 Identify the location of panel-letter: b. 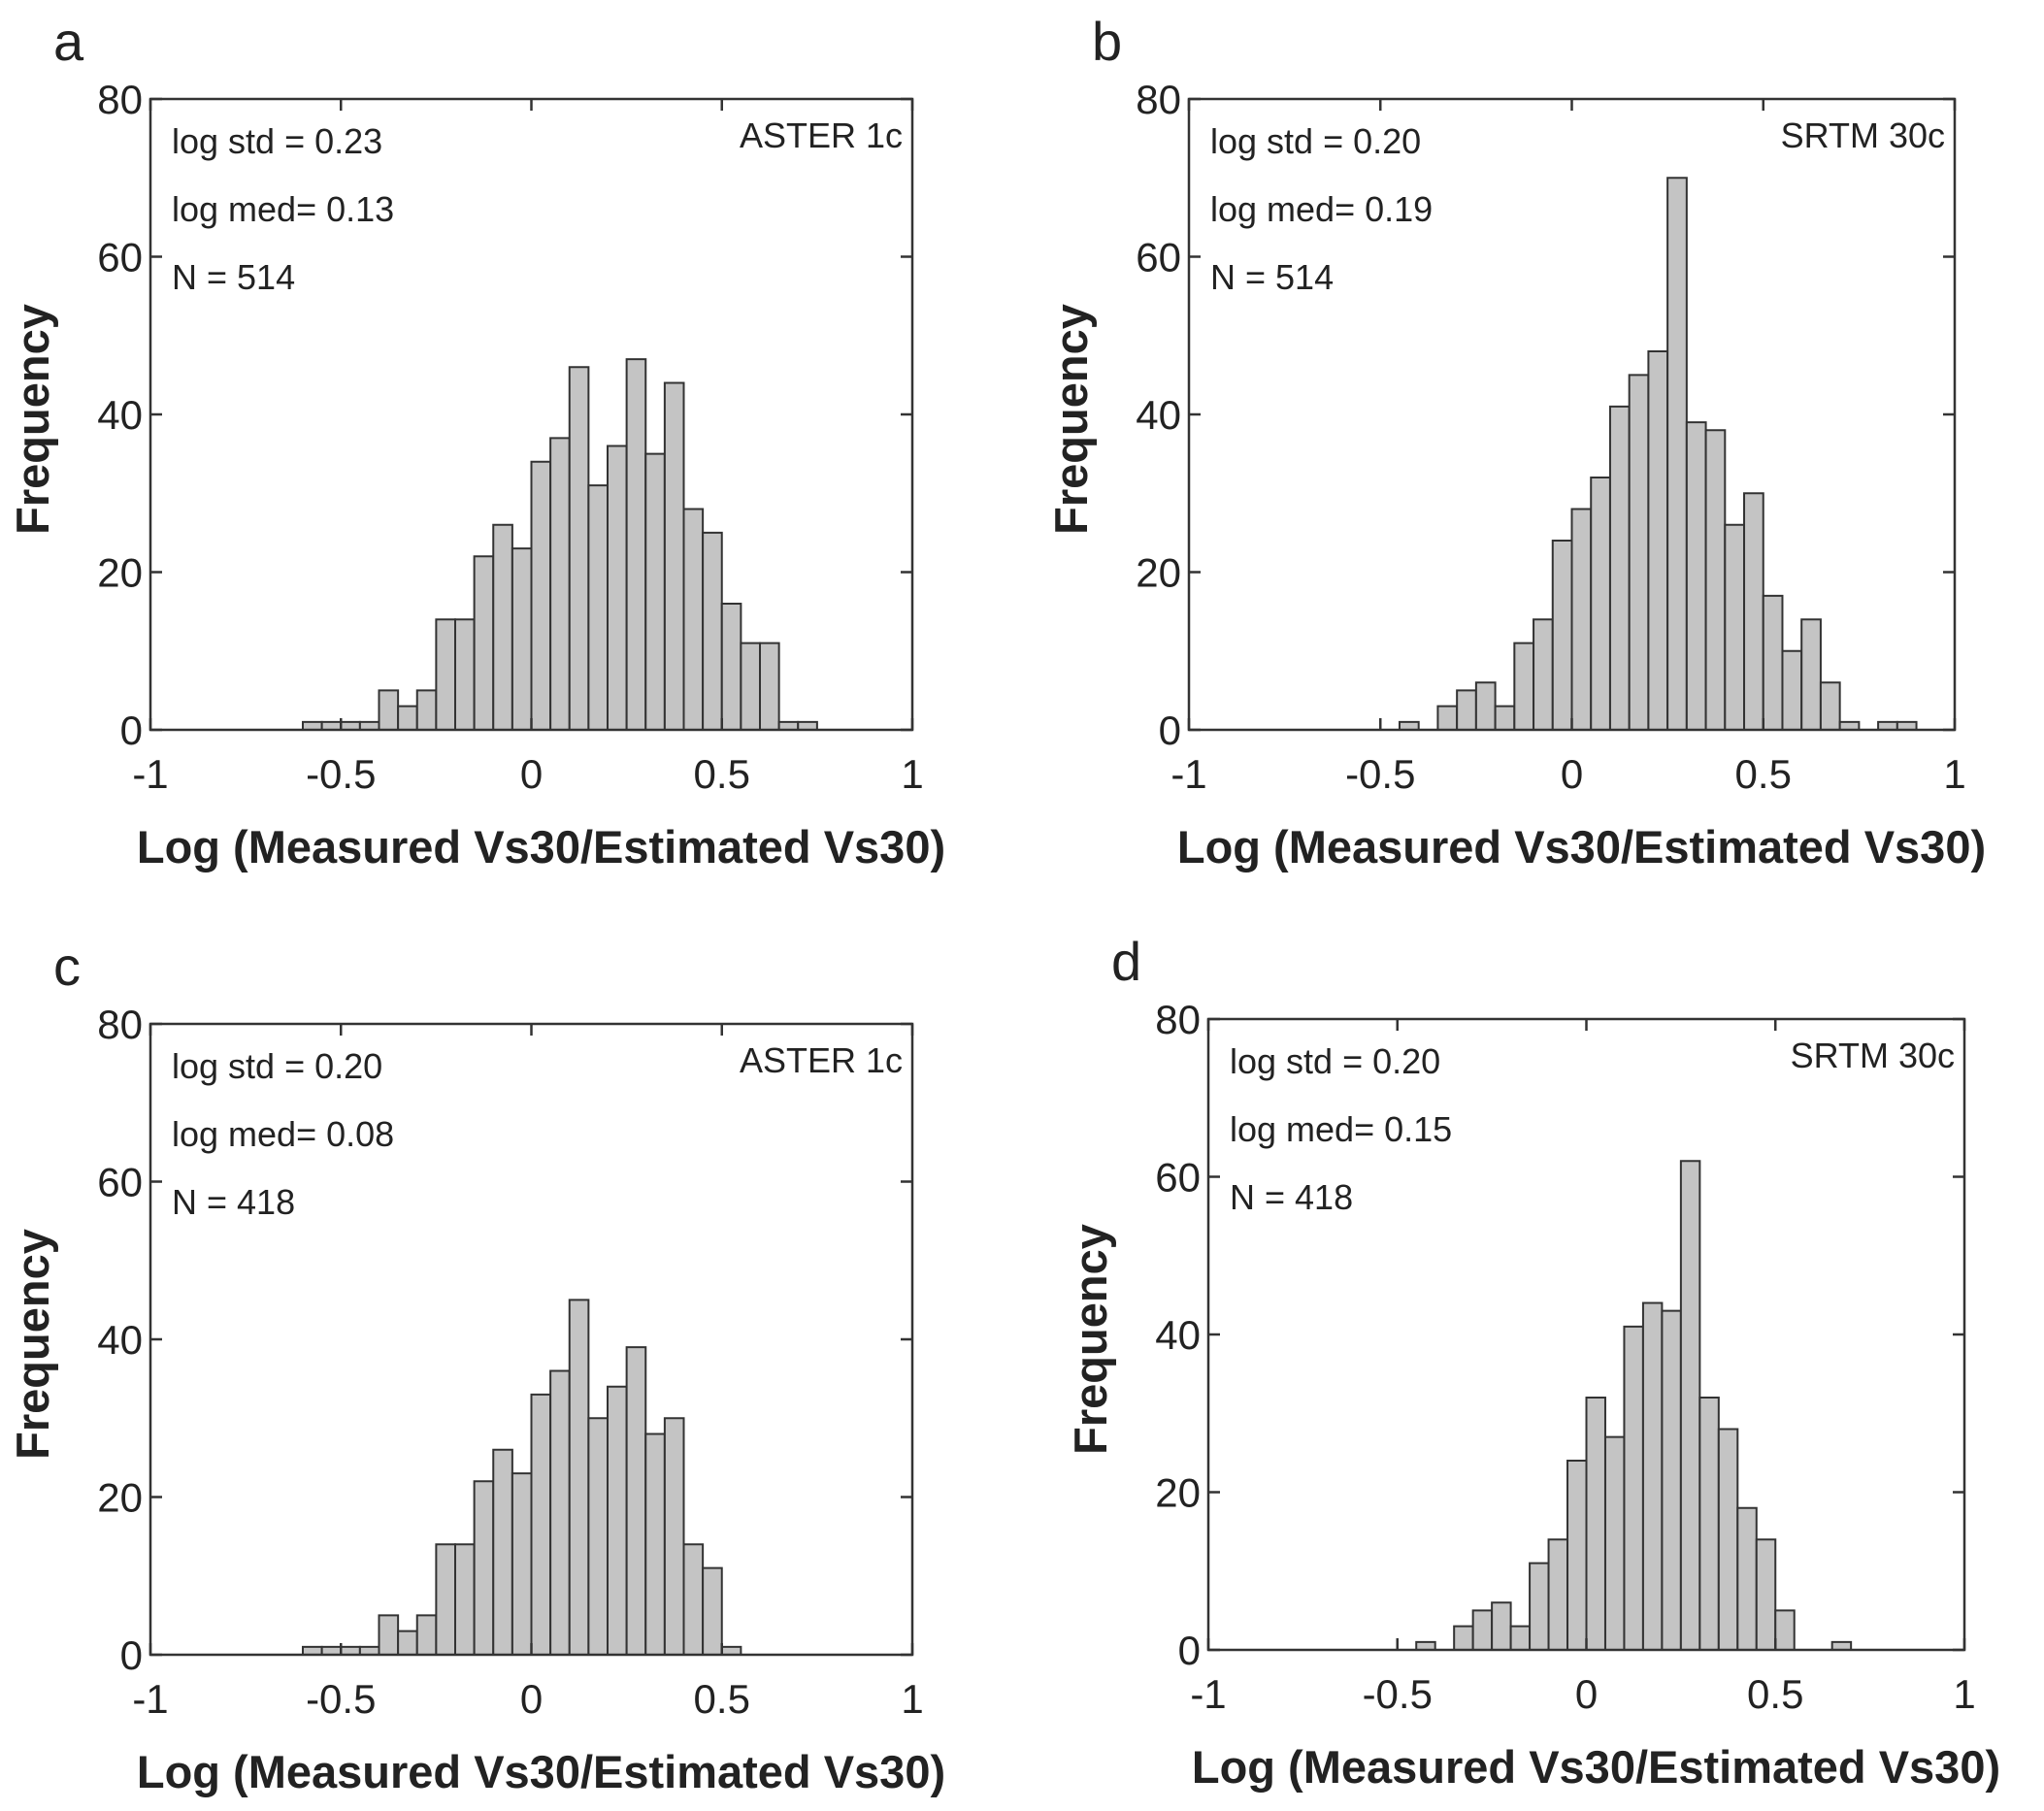
(1107, 41).